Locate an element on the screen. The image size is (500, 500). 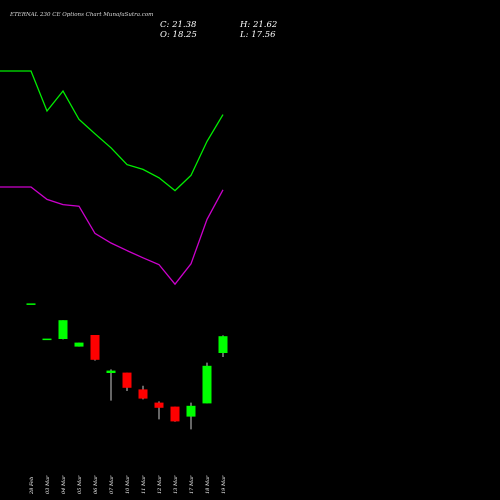
candle-11-mar is located at coordinates (143, 392).